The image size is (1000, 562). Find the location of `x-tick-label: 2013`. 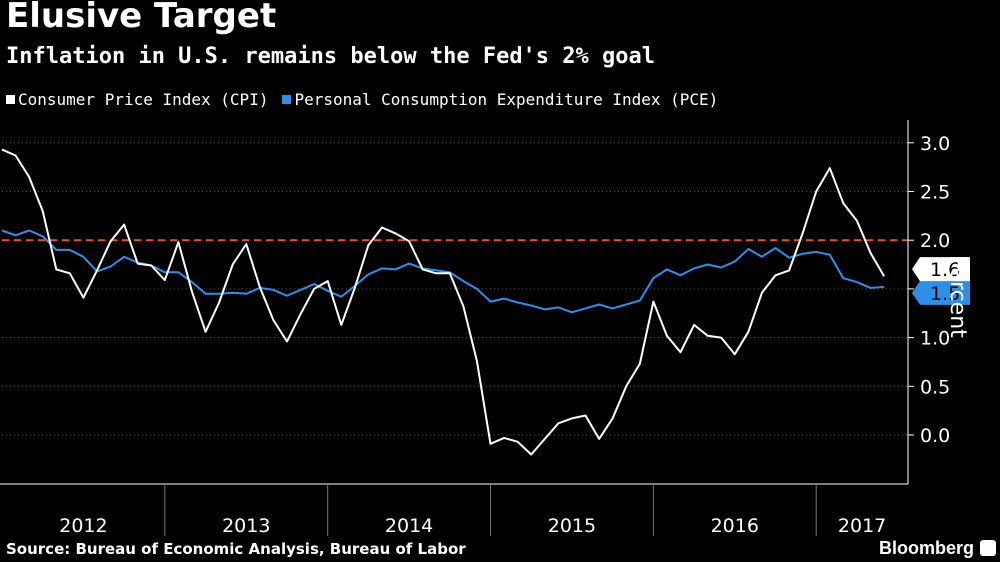

x-tick-label: 2013 is located at coordinates (246, 526).